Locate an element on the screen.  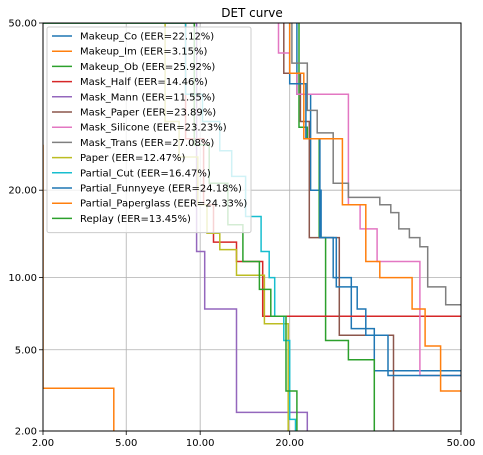
legend-label: Makeup_Im (EER=3.15%) is located at coordinates (144, 52).